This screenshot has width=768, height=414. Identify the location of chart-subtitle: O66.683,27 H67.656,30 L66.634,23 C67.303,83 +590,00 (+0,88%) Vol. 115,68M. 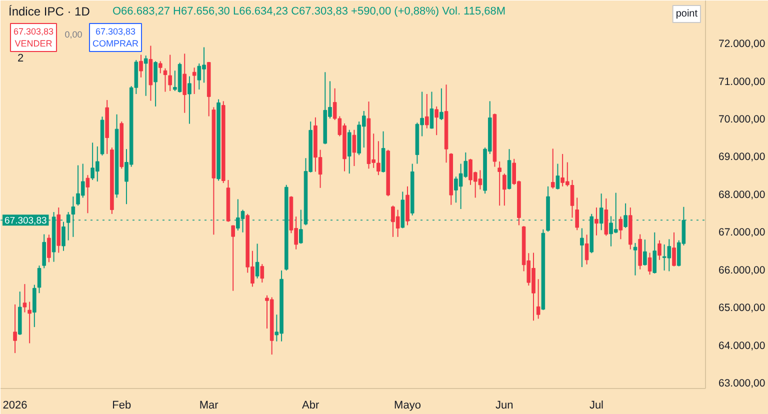
(309, 12).